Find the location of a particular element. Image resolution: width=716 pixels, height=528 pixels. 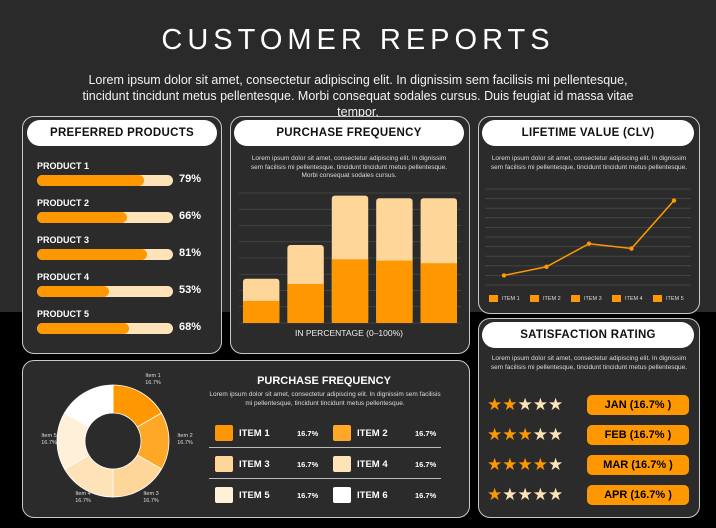

rating-month-badge: FEB (16.7% ) is located at coordinates (638, 435).